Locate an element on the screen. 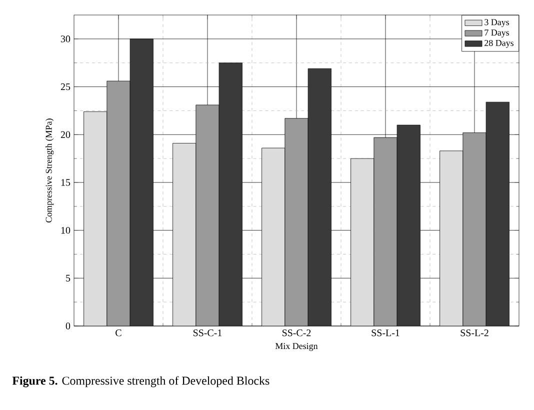 The image size is (534, 410). x-tick-label: C is located at coordinates (119, 333).